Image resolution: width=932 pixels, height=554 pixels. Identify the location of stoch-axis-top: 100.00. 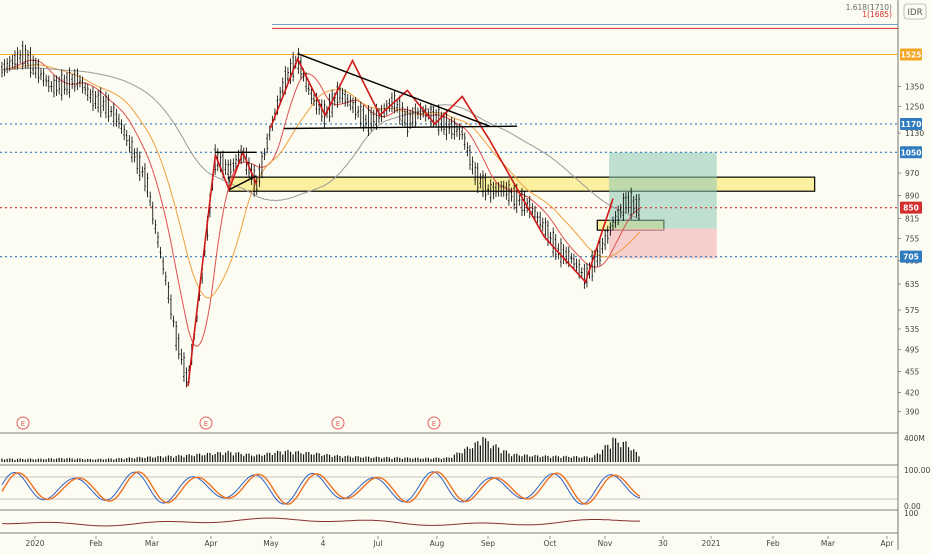
(917, 470).